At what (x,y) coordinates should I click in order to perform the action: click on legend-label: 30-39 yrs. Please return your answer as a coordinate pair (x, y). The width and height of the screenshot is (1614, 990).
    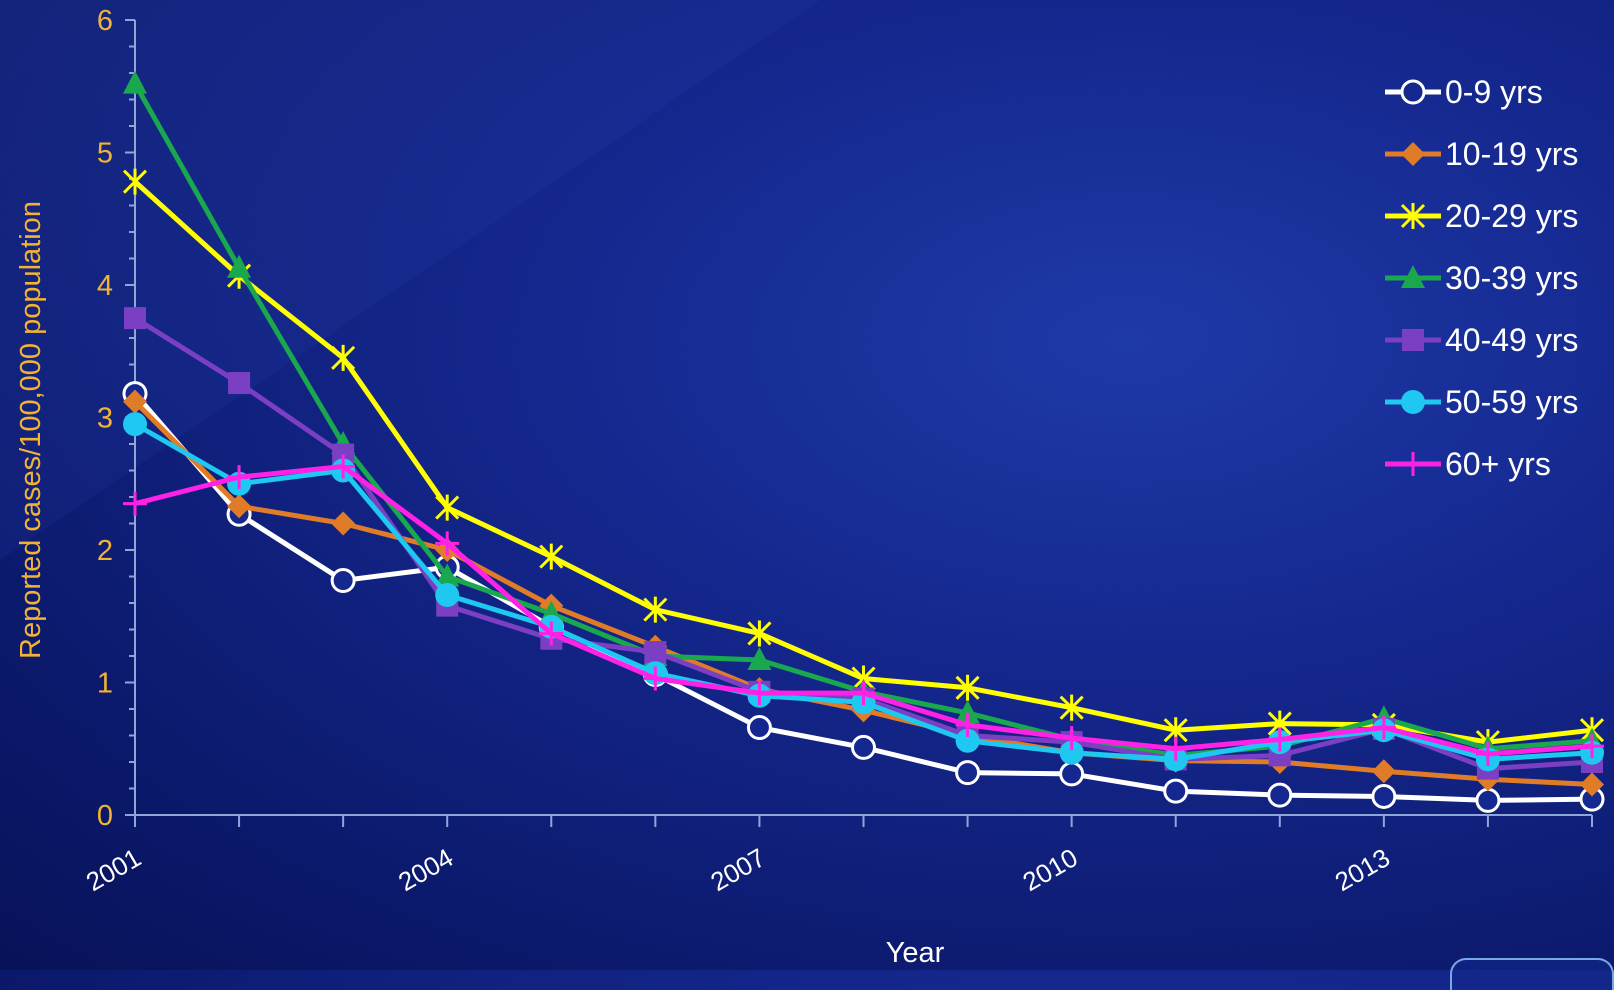
    Looking at the image, I should click on (1511, 278).